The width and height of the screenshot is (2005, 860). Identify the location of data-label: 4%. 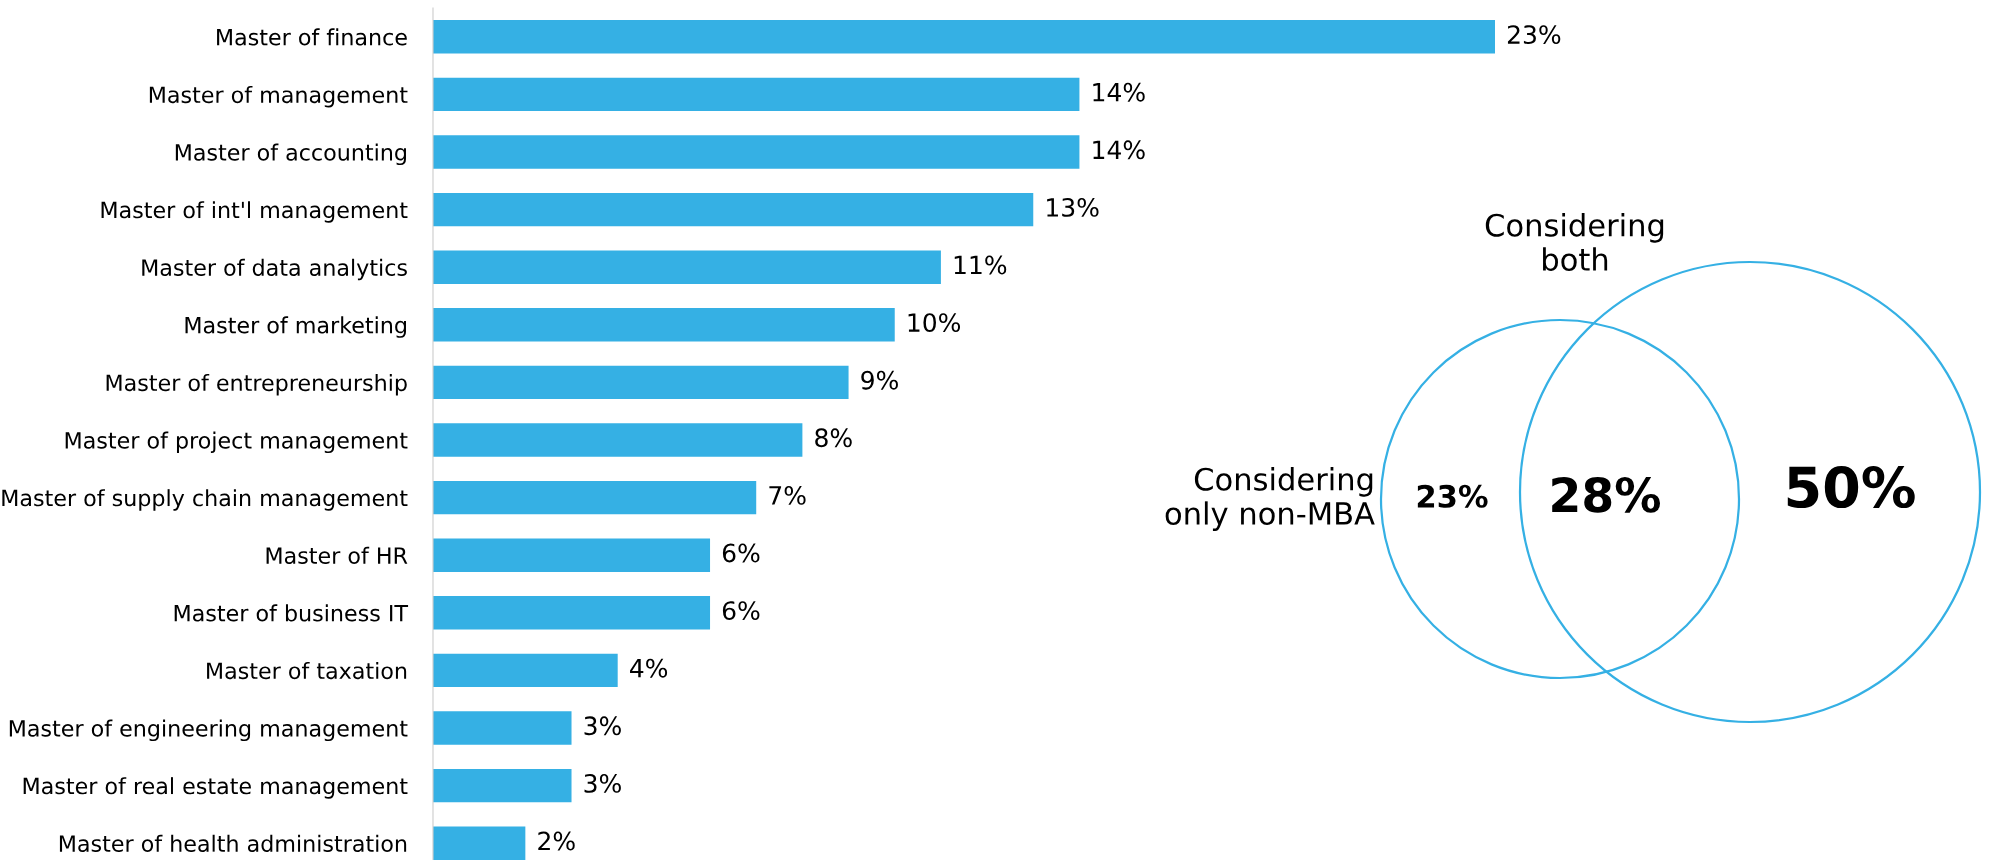
(649, 668).